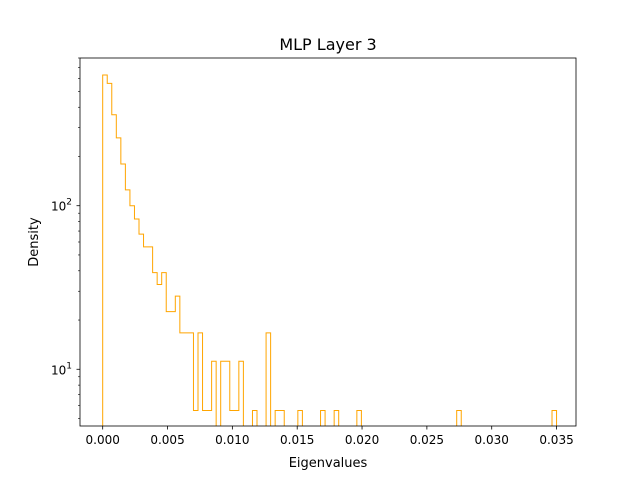  Describe the element at coordinates (61, 369) in the screenshot. I see `y-tick-label: 10¹` at that location.